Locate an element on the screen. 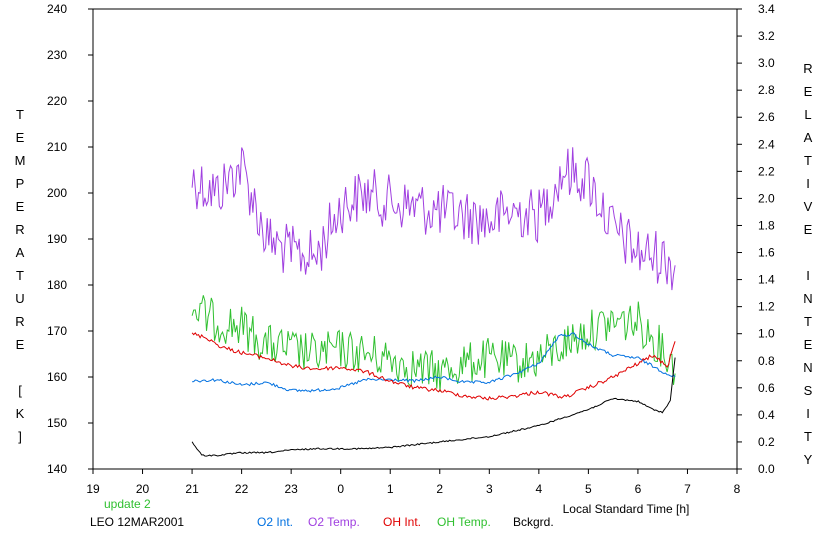  x-tick-label: 1 is located at coordinates (390, 489).